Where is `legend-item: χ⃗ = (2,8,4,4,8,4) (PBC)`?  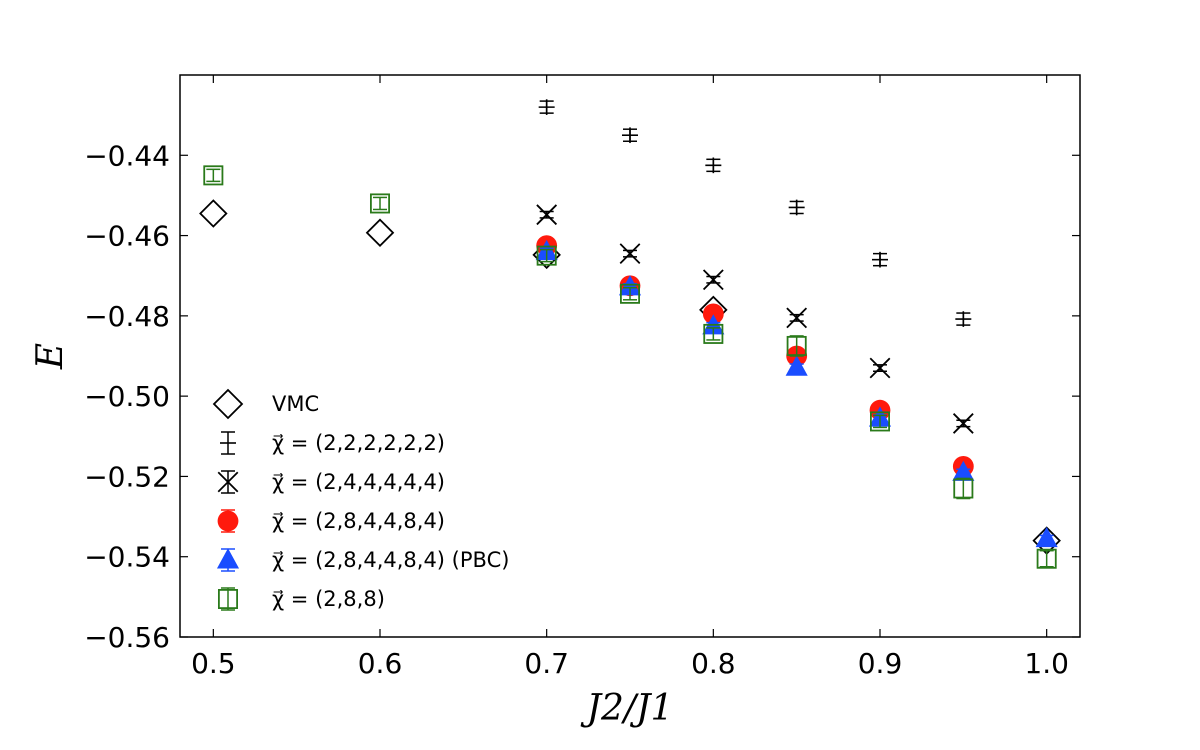 legend-item: χ⃗ = (2,8,4,4,8,4) (PBC) is located at coordinates (362, 560).